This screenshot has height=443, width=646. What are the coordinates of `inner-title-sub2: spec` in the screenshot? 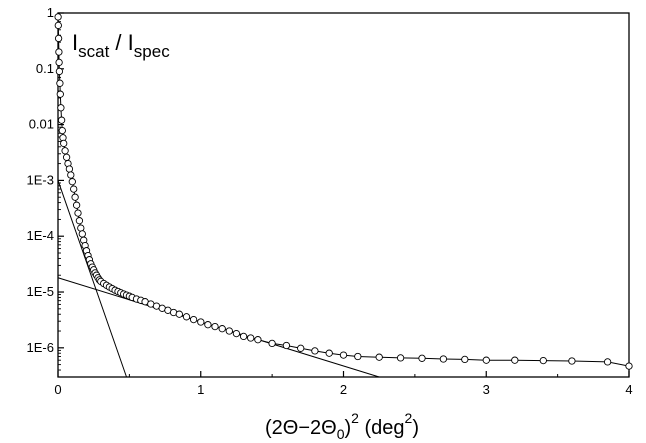 It's located at (152, 51).